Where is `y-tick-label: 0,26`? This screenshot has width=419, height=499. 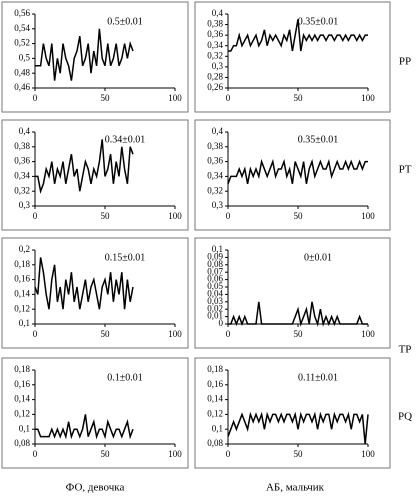
y-tick-label: 0,26 is located at coordinates (215, 87).